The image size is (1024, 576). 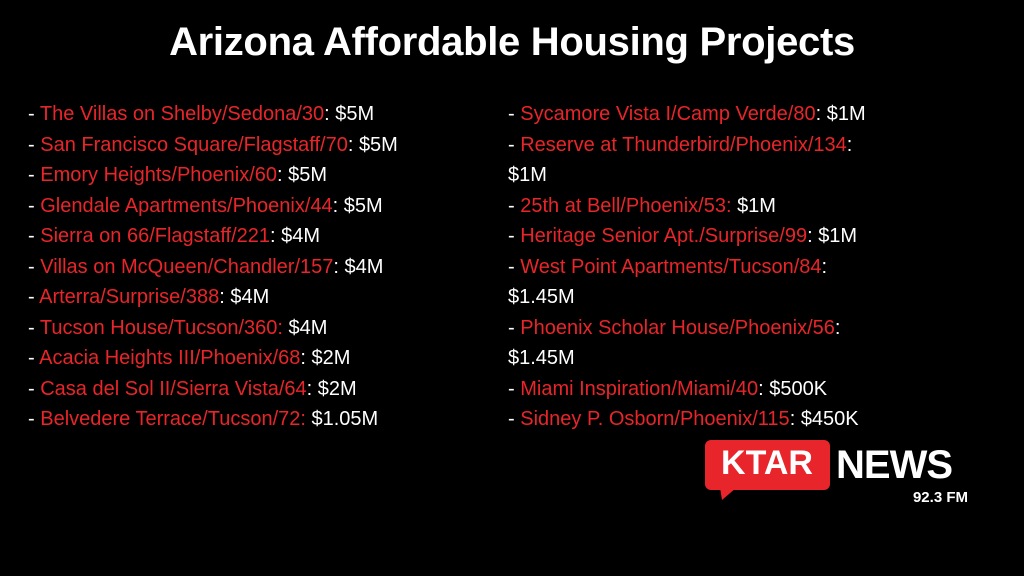 I want to click on project-name: Villas on McQueen/Chandler/157, so click(x=187, y=266).